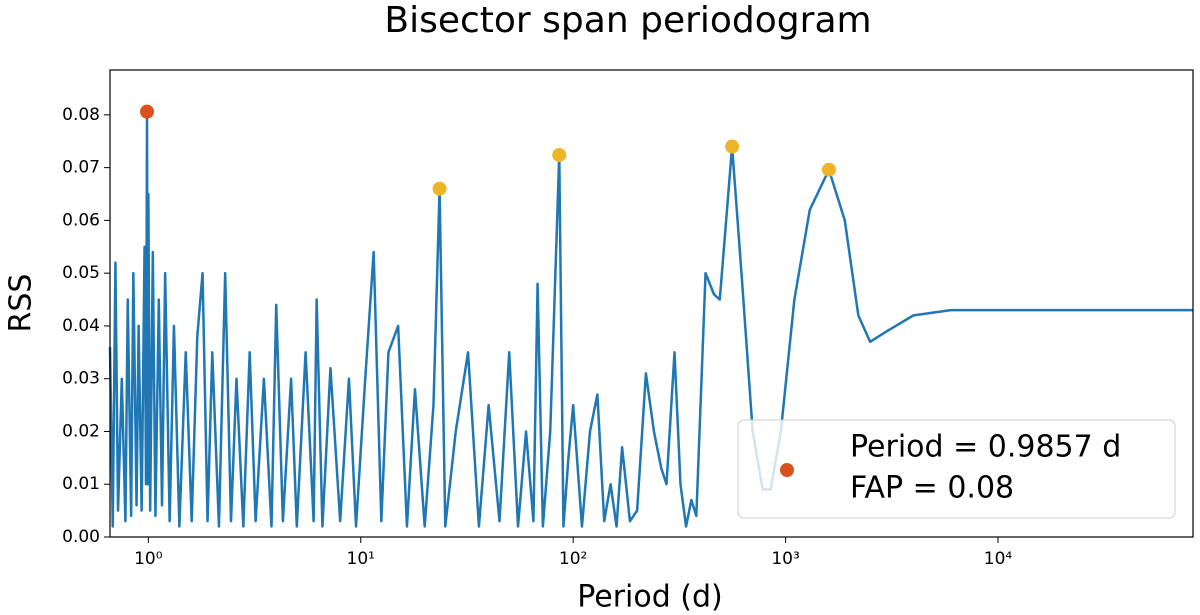 The height and width of the screenshot is (615, 1200). Describe the element at coordinates (81, 484) in the screenshot. I see `y-tick-label: 0.01` at that location.